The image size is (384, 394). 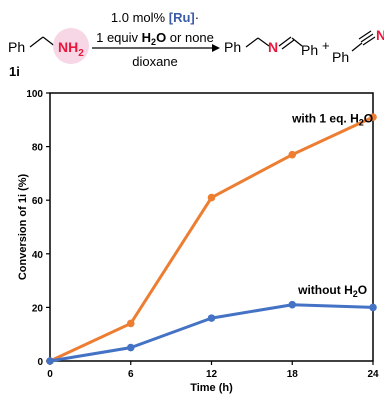 What do you see at coordinates (155, 61) in the screenshot?
I see `conditions-solvent: dioxane` at bounding box center [155, 61].